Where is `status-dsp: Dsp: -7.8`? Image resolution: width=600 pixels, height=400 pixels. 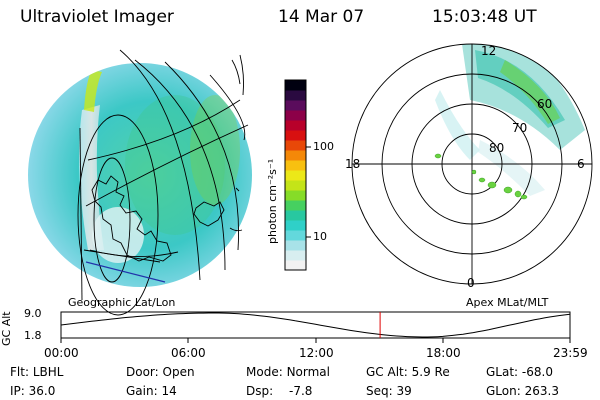 status-dsp: Dsp: -7.8 is located at coordinates (279, 391).